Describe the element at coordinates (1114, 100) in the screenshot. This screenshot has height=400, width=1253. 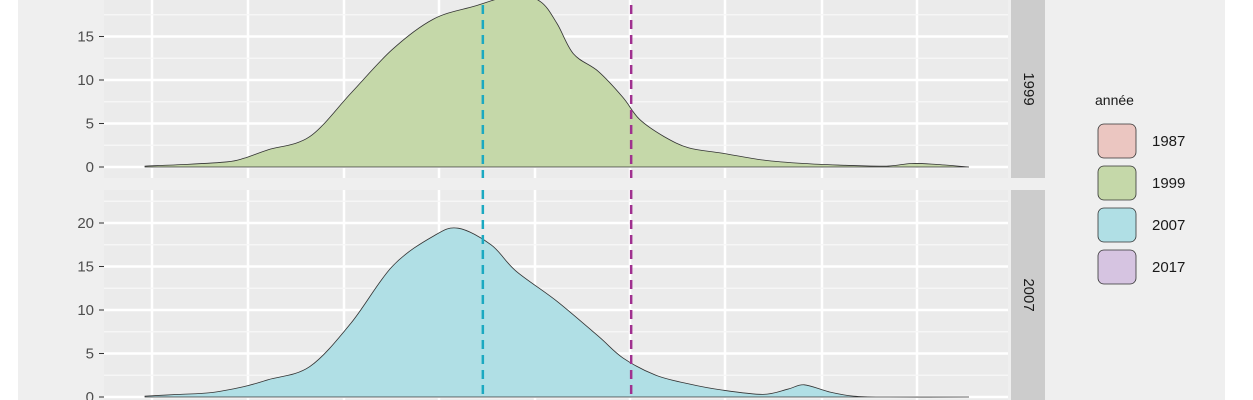
I see `legend-title: année` at that location.